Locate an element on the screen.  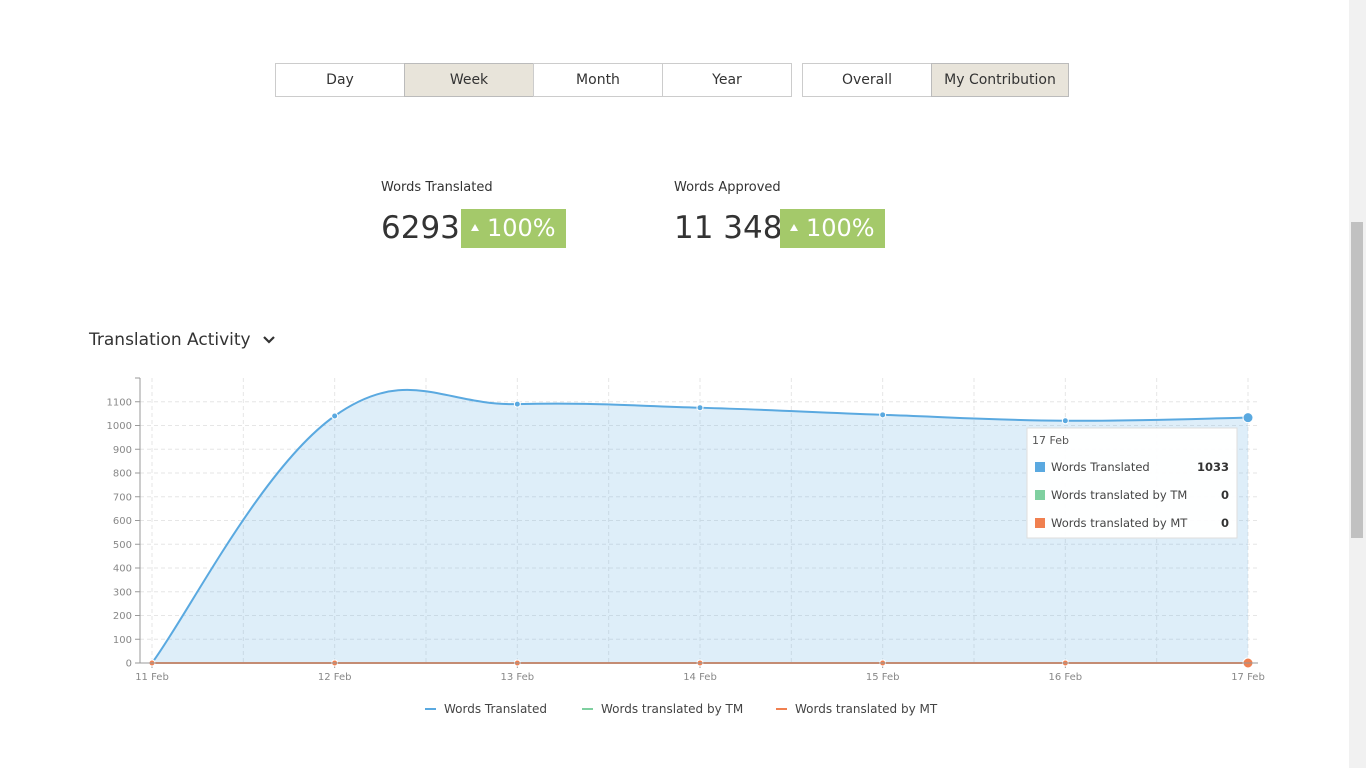
y-tick-label: 400 is located at coordinates (122, 569).